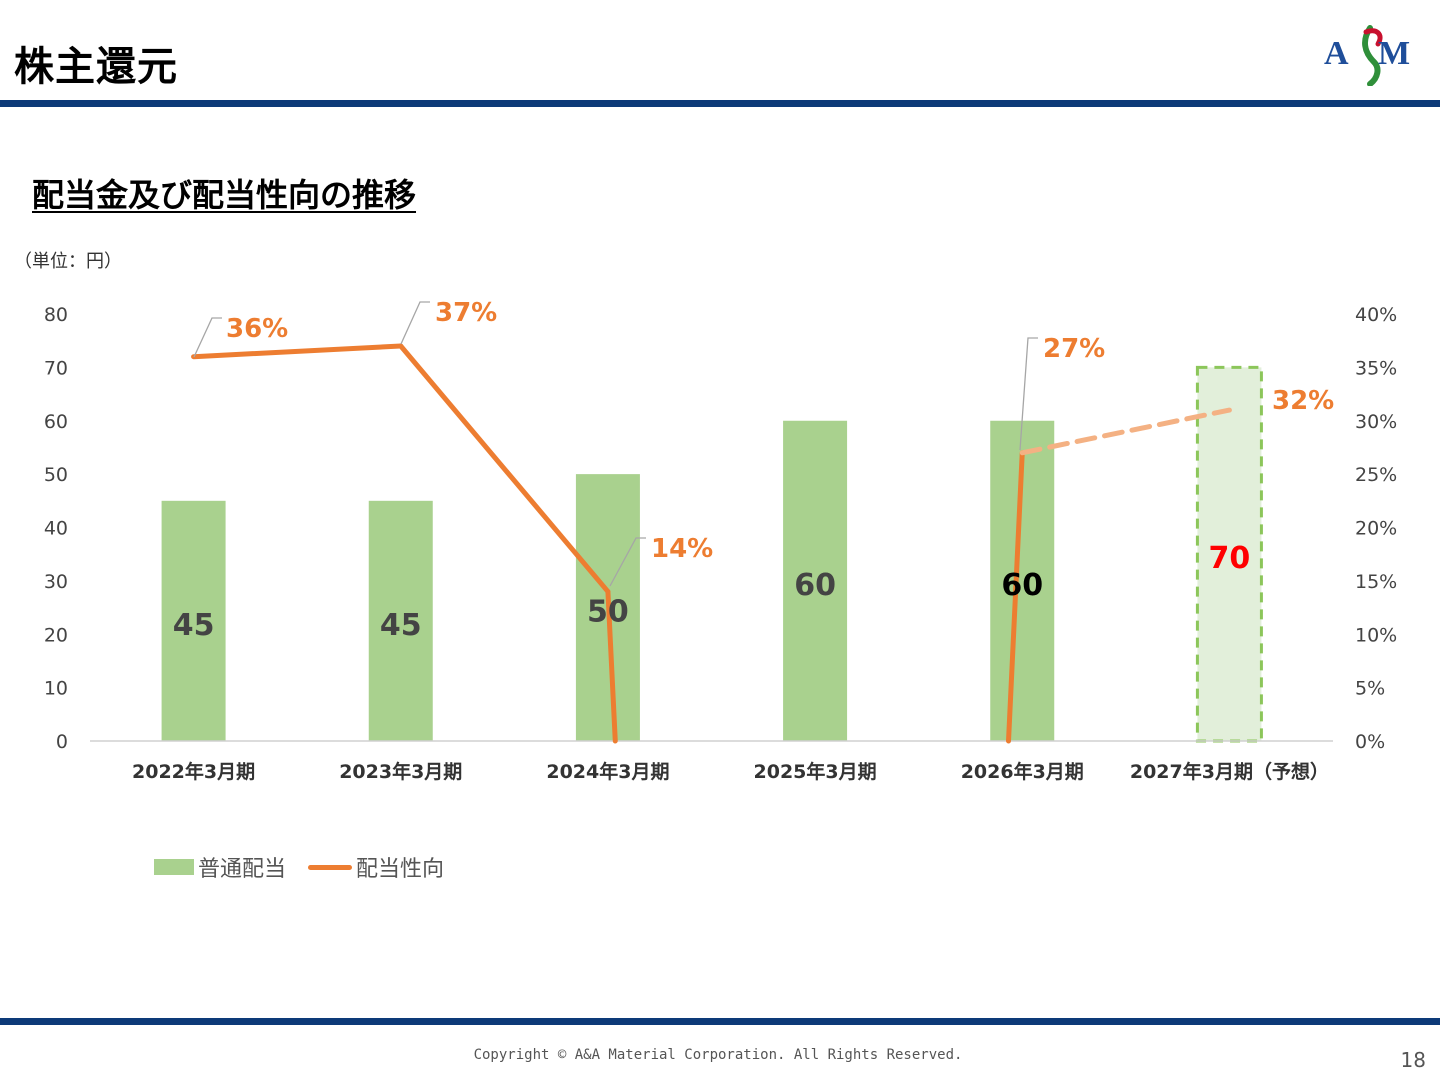 This screenshot has height=1080, width=1440. I want to click on section-title: 配当金及び配当性向の推移, so click(224, 195).